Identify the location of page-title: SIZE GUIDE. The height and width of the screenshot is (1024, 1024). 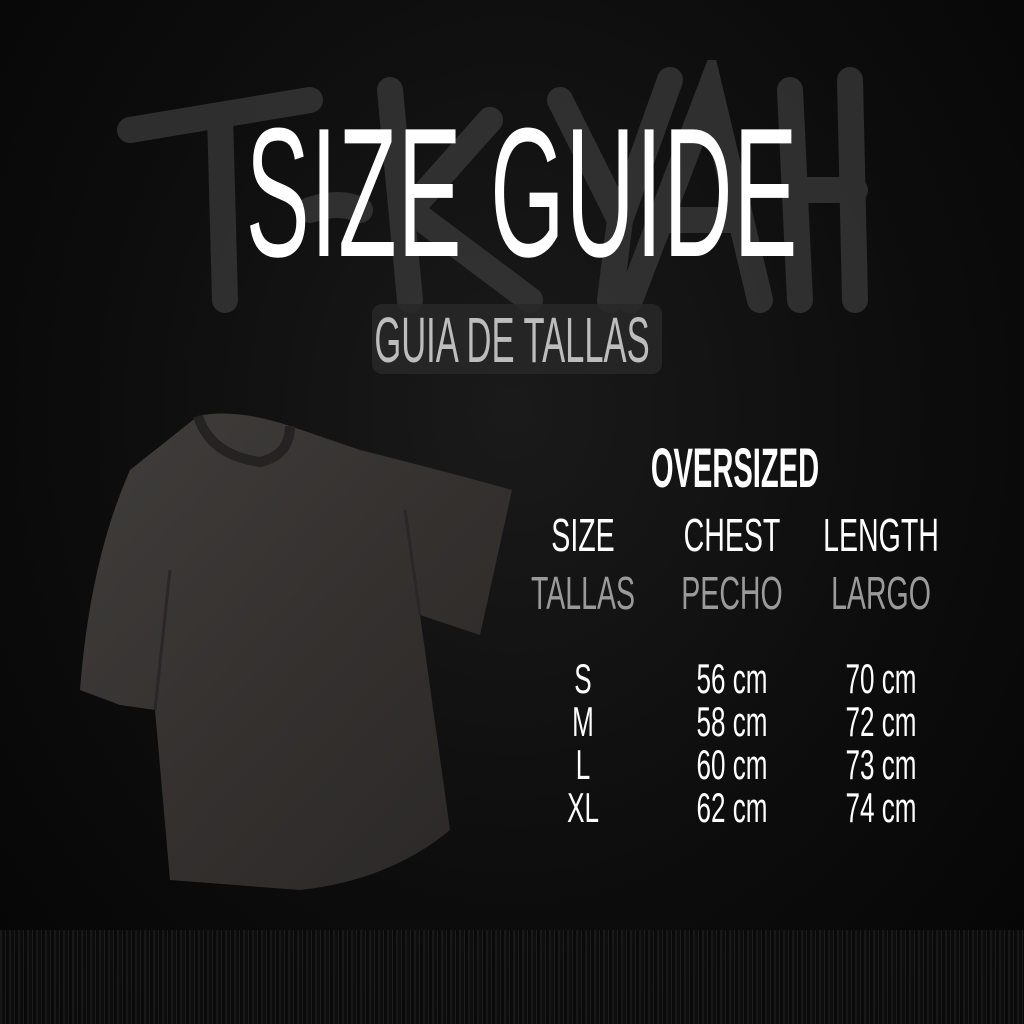
(522, 192).